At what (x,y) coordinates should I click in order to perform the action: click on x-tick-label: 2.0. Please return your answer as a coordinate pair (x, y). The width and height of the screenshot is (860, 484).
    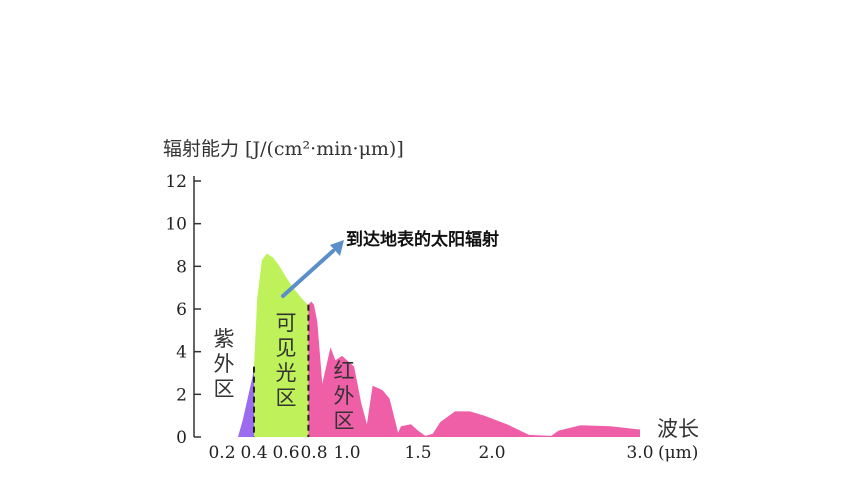
    Looking at the image, I should click on (491, 453).